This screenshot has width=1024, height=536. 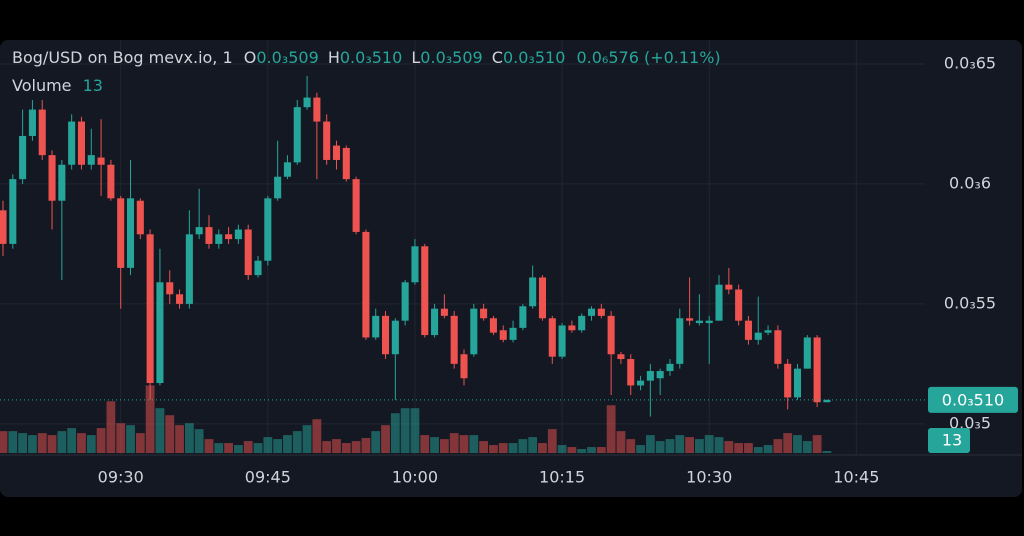 I want to click on volume-value: 13, so click(x=93, y=85).